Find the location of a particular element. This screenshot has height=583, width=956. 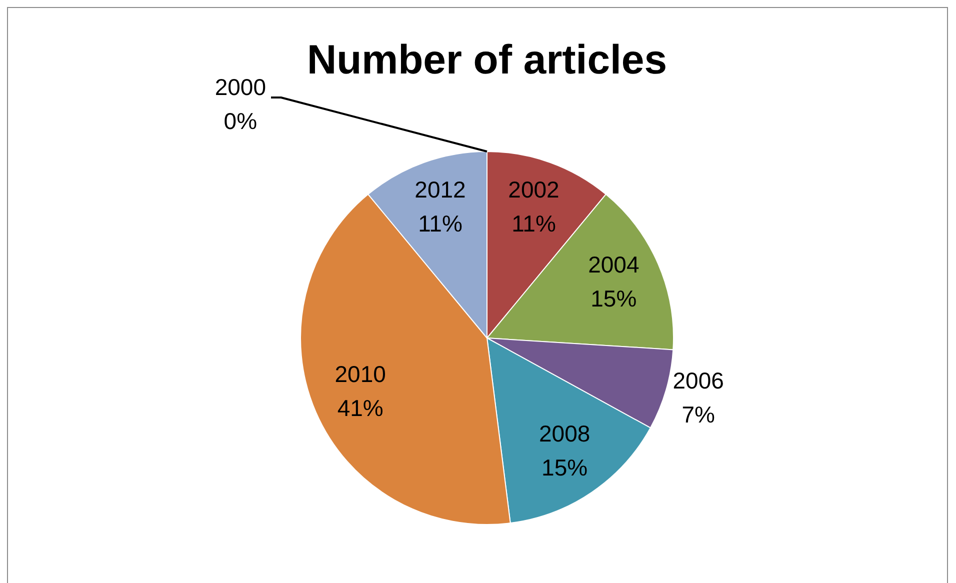

data-label: 7% is located at coordinates (698, 415).